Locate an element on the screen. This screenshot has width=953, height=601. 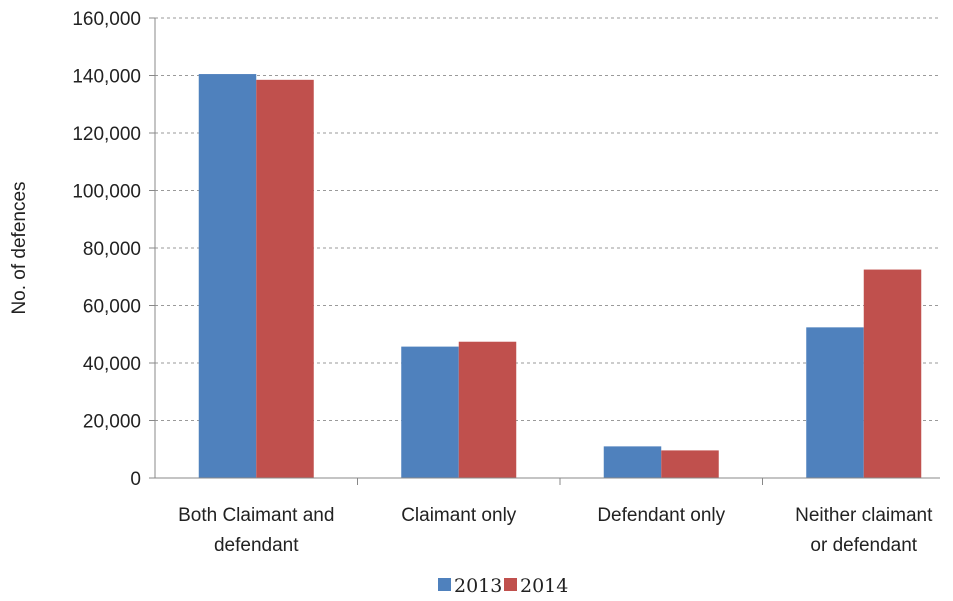
legend-swatch-2013 is located at coordinates (444, 584).